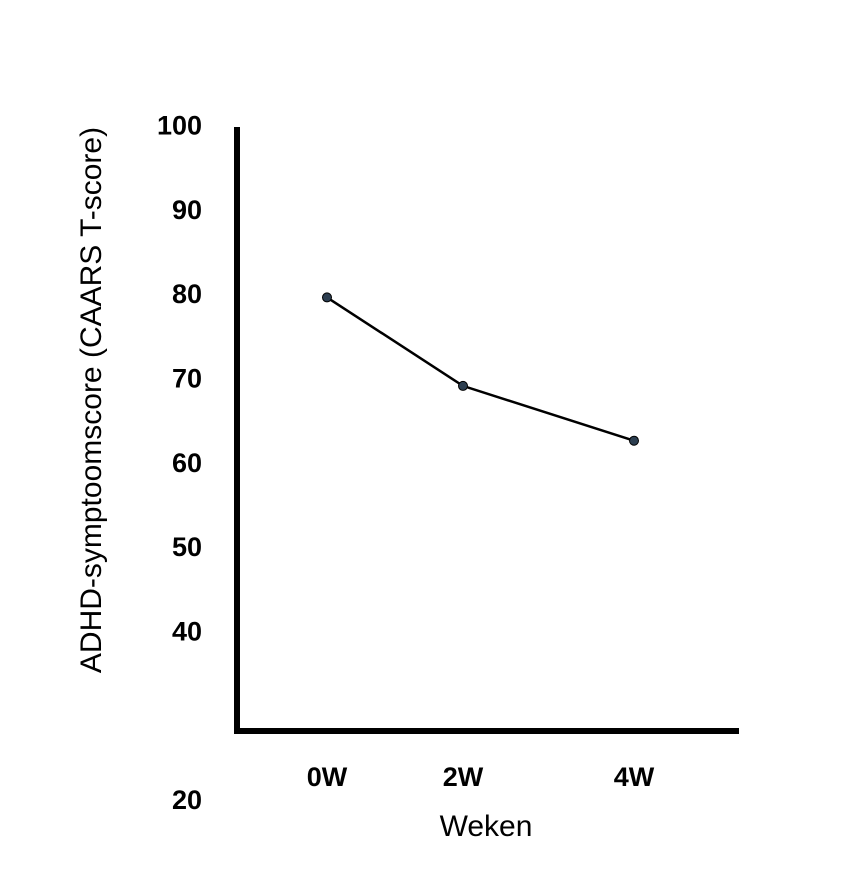 Image resolution: width=862 pixels, height=878 pixels. I want to click on x-tick-label: 2W, so click(463, 777).